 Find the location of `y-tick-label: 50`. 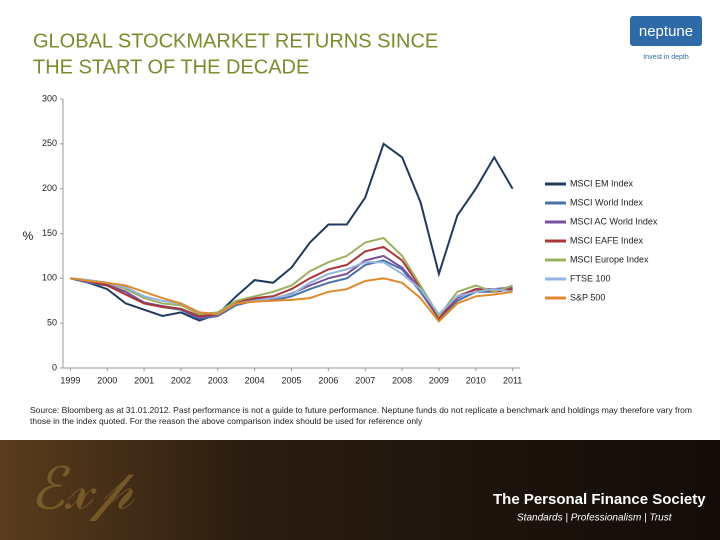

y-tick-label: 50 is located at coordinates (52, 323).